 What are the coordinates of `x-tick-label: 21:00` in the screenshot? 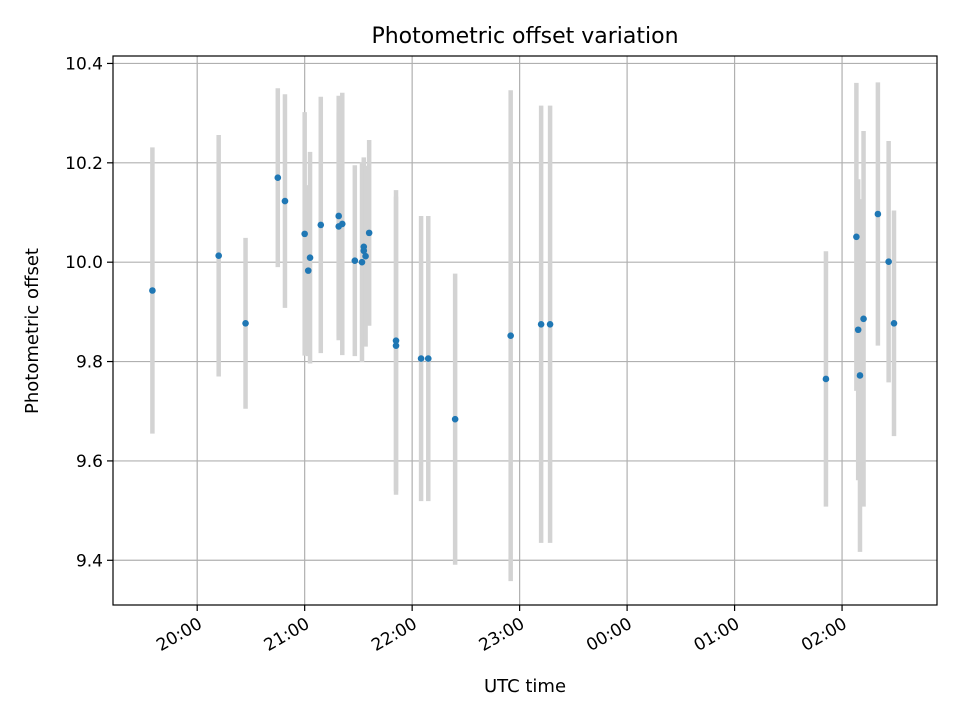 It's located at (287, 635).